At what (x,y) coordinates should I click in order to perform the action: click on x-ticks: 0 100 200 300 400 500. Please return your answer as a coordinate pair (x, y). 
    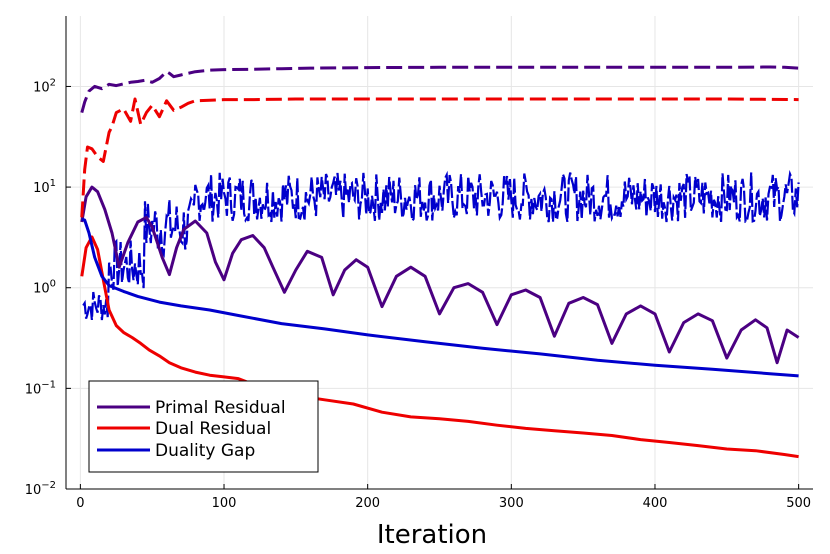
    Looking at the image, I should click on (443, 497).